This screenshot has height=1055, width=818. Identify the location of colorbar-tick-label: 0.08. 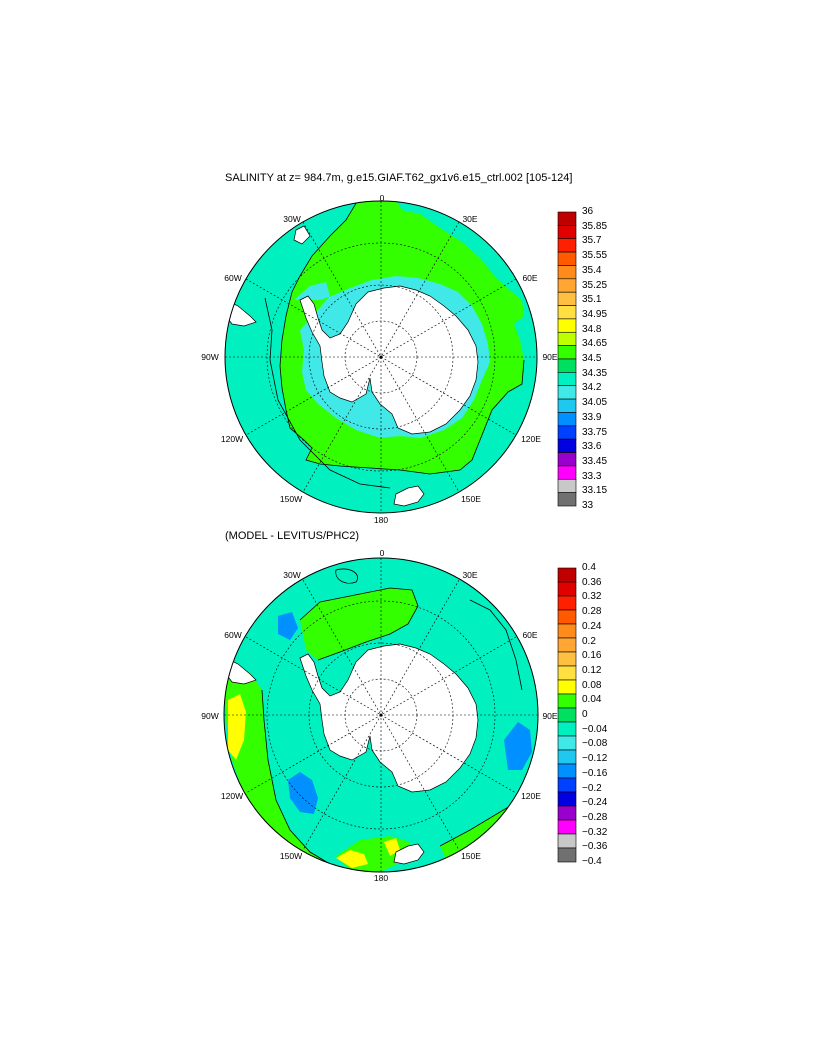
(592, 685).